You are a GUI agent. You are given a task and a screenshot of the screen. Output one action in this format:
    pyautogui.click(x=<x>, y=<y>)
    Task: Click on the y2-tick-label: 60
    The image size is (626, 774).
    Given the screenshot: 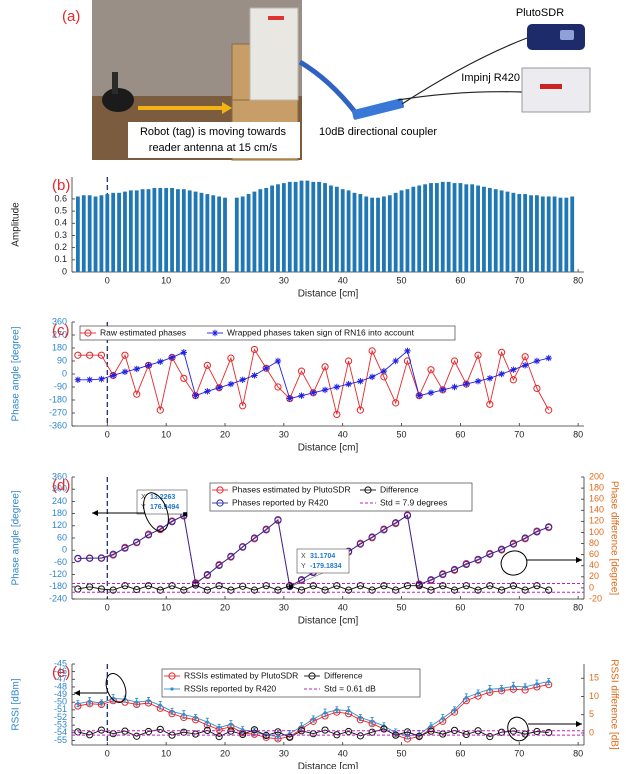 What is the action you would take?
    pyautogui.click(x=594, y=554)
    